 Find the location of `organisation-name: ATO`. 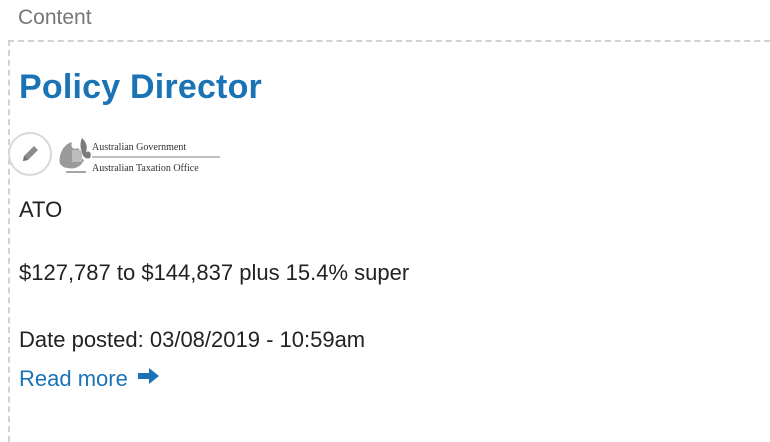

organisation-name: ATO is located at coordinates (41, 209).